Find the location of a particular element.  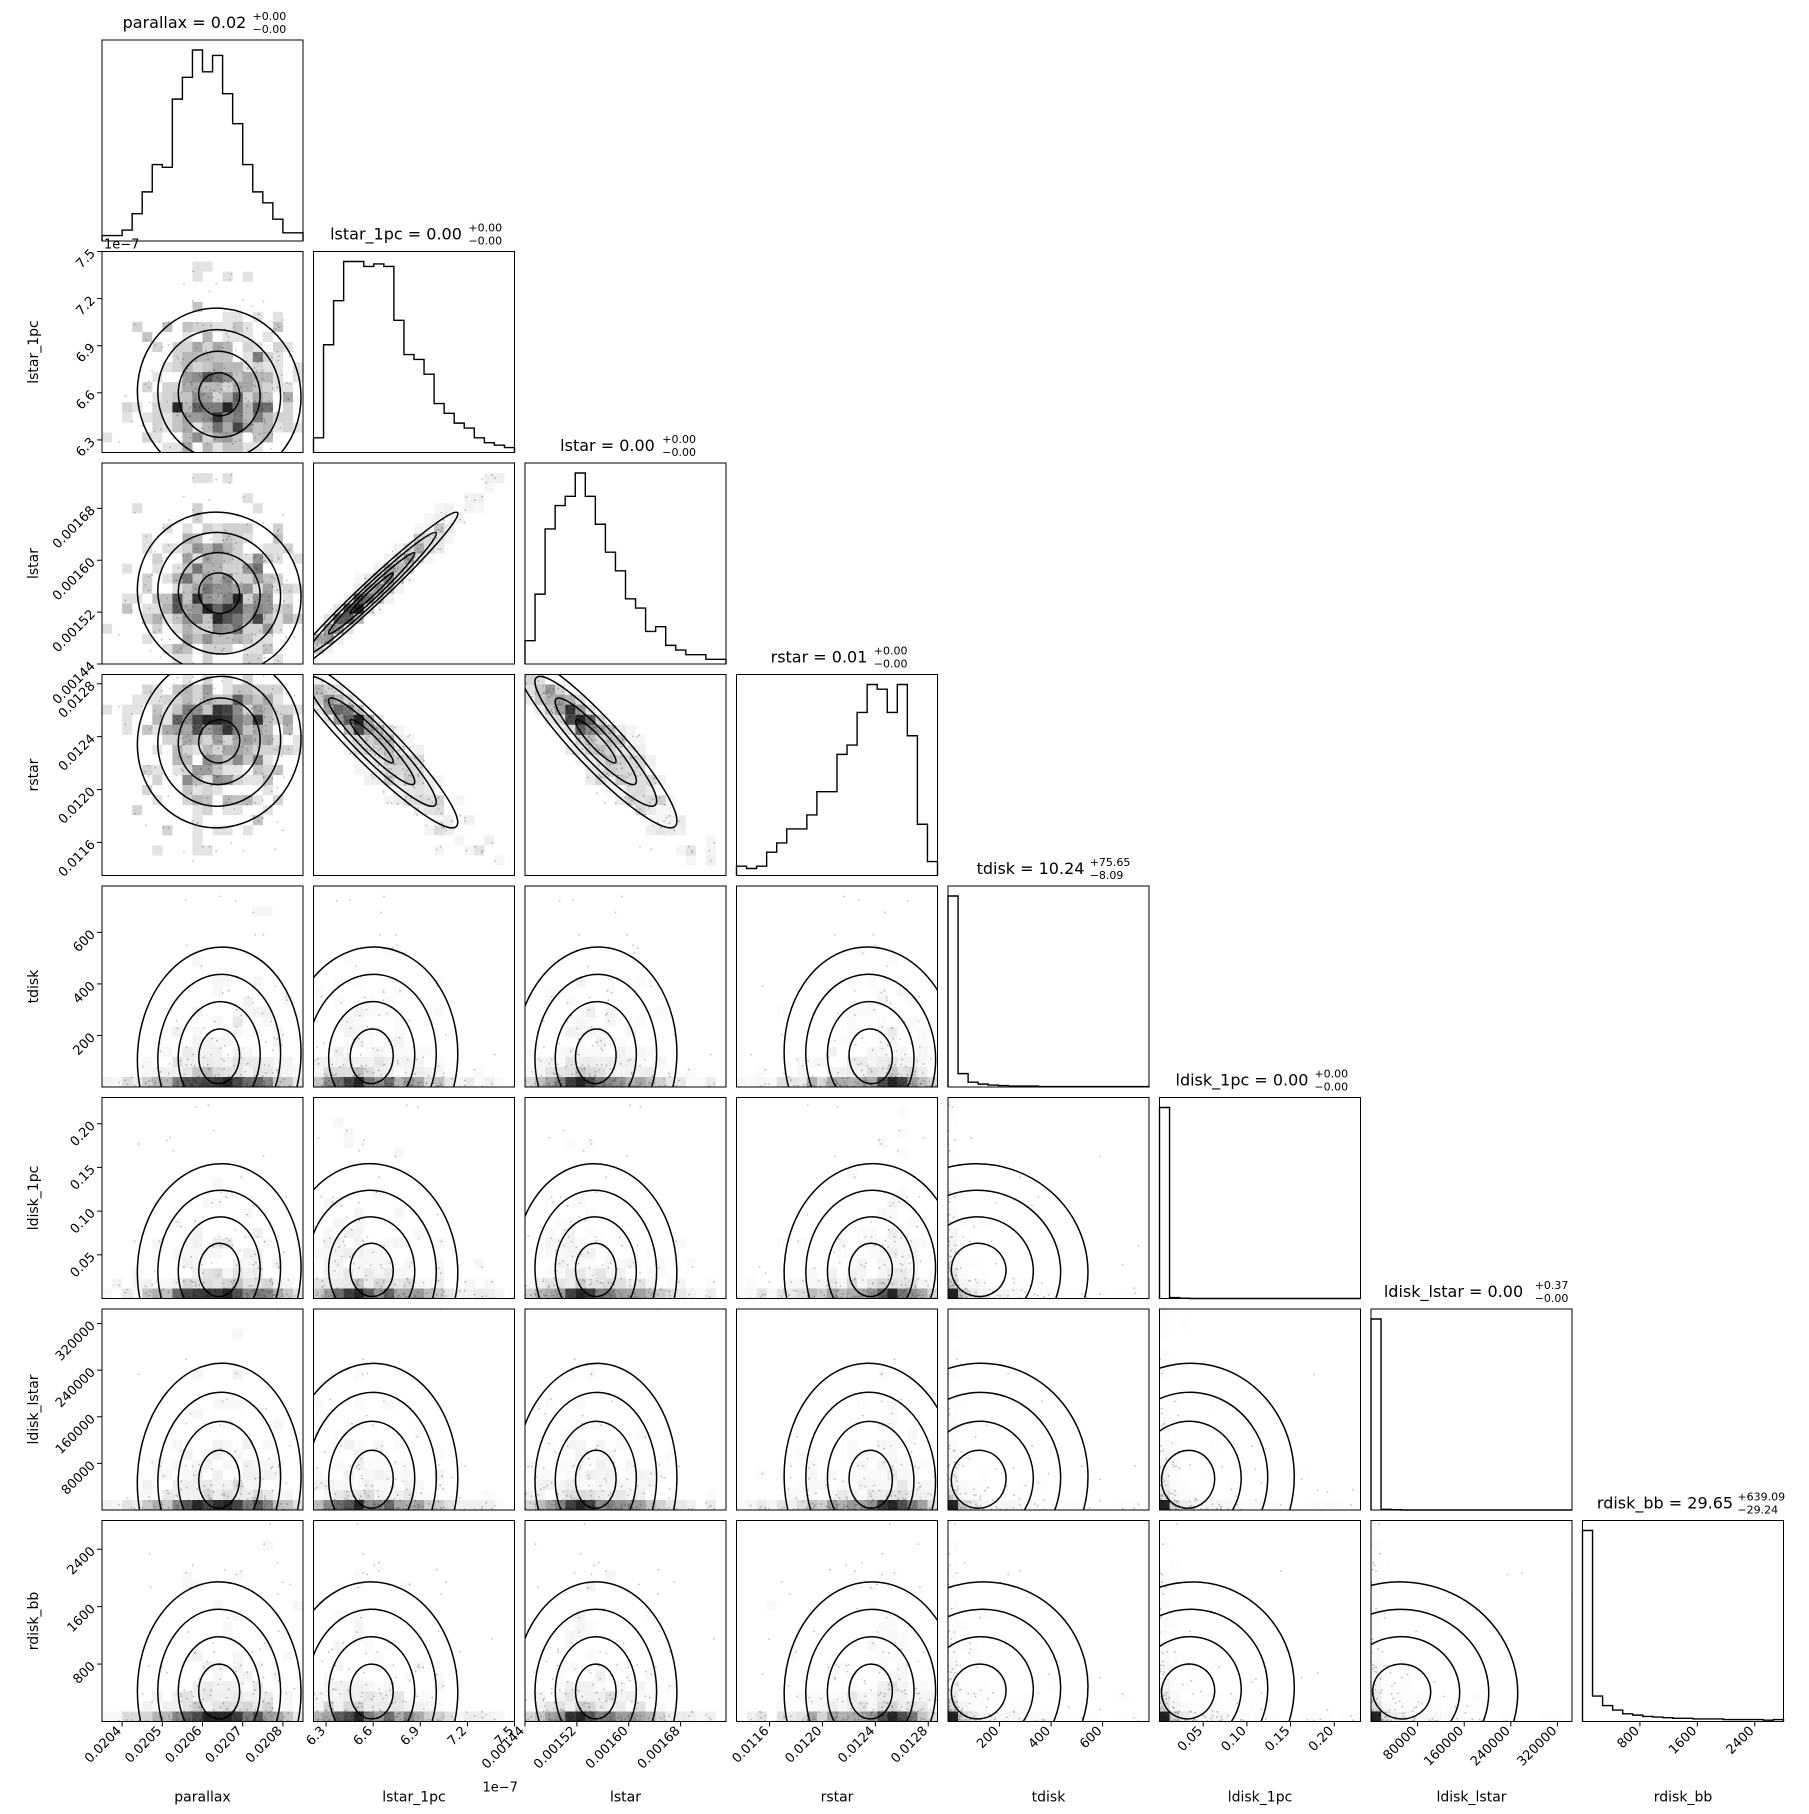

title-sub-lstar-1pc: −0.00 is located at coordinates (485, 241).